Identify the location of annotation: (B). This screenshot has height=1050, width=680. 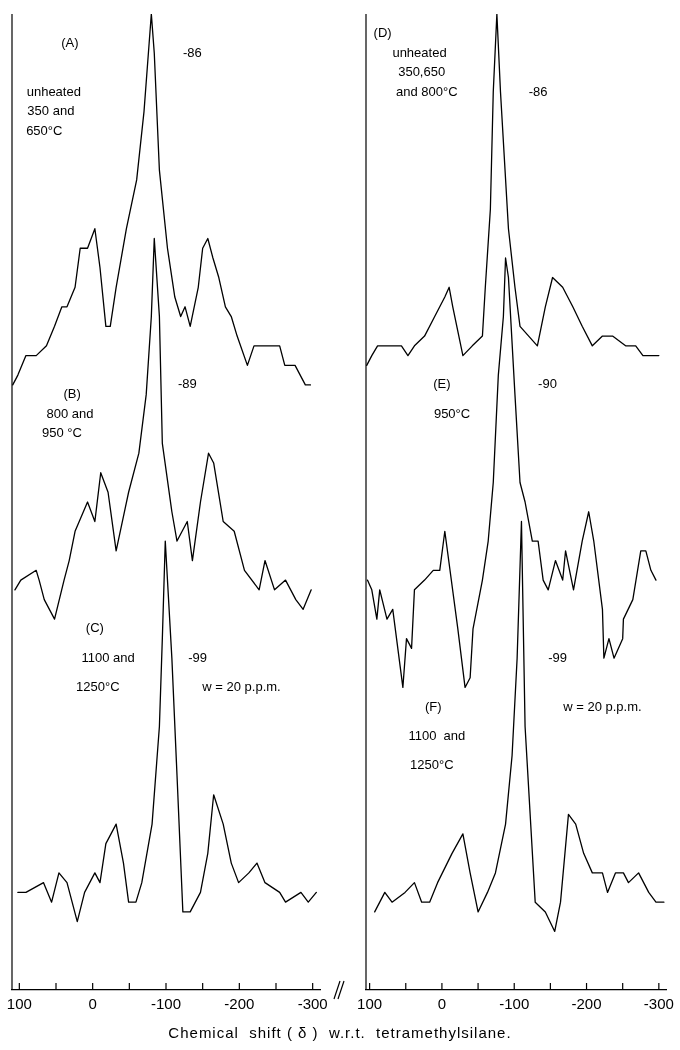
(72, 394).